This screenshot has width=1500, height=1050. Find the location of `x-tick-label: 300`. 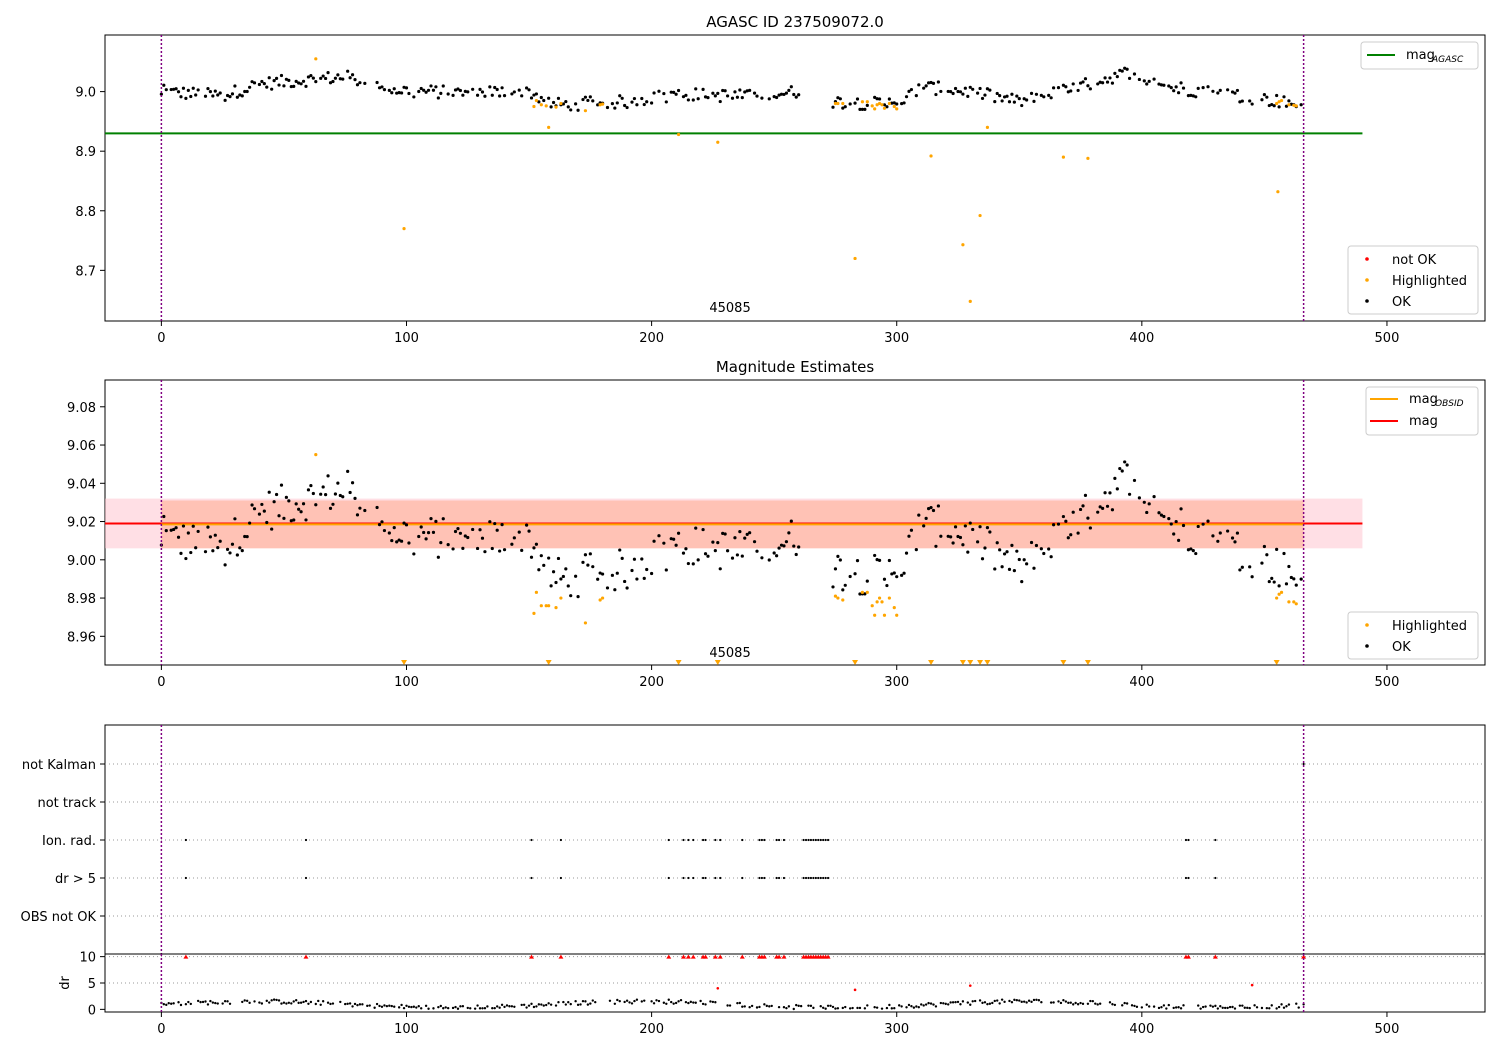

x-tick-label: 300 is located at coordinates (896, 338).